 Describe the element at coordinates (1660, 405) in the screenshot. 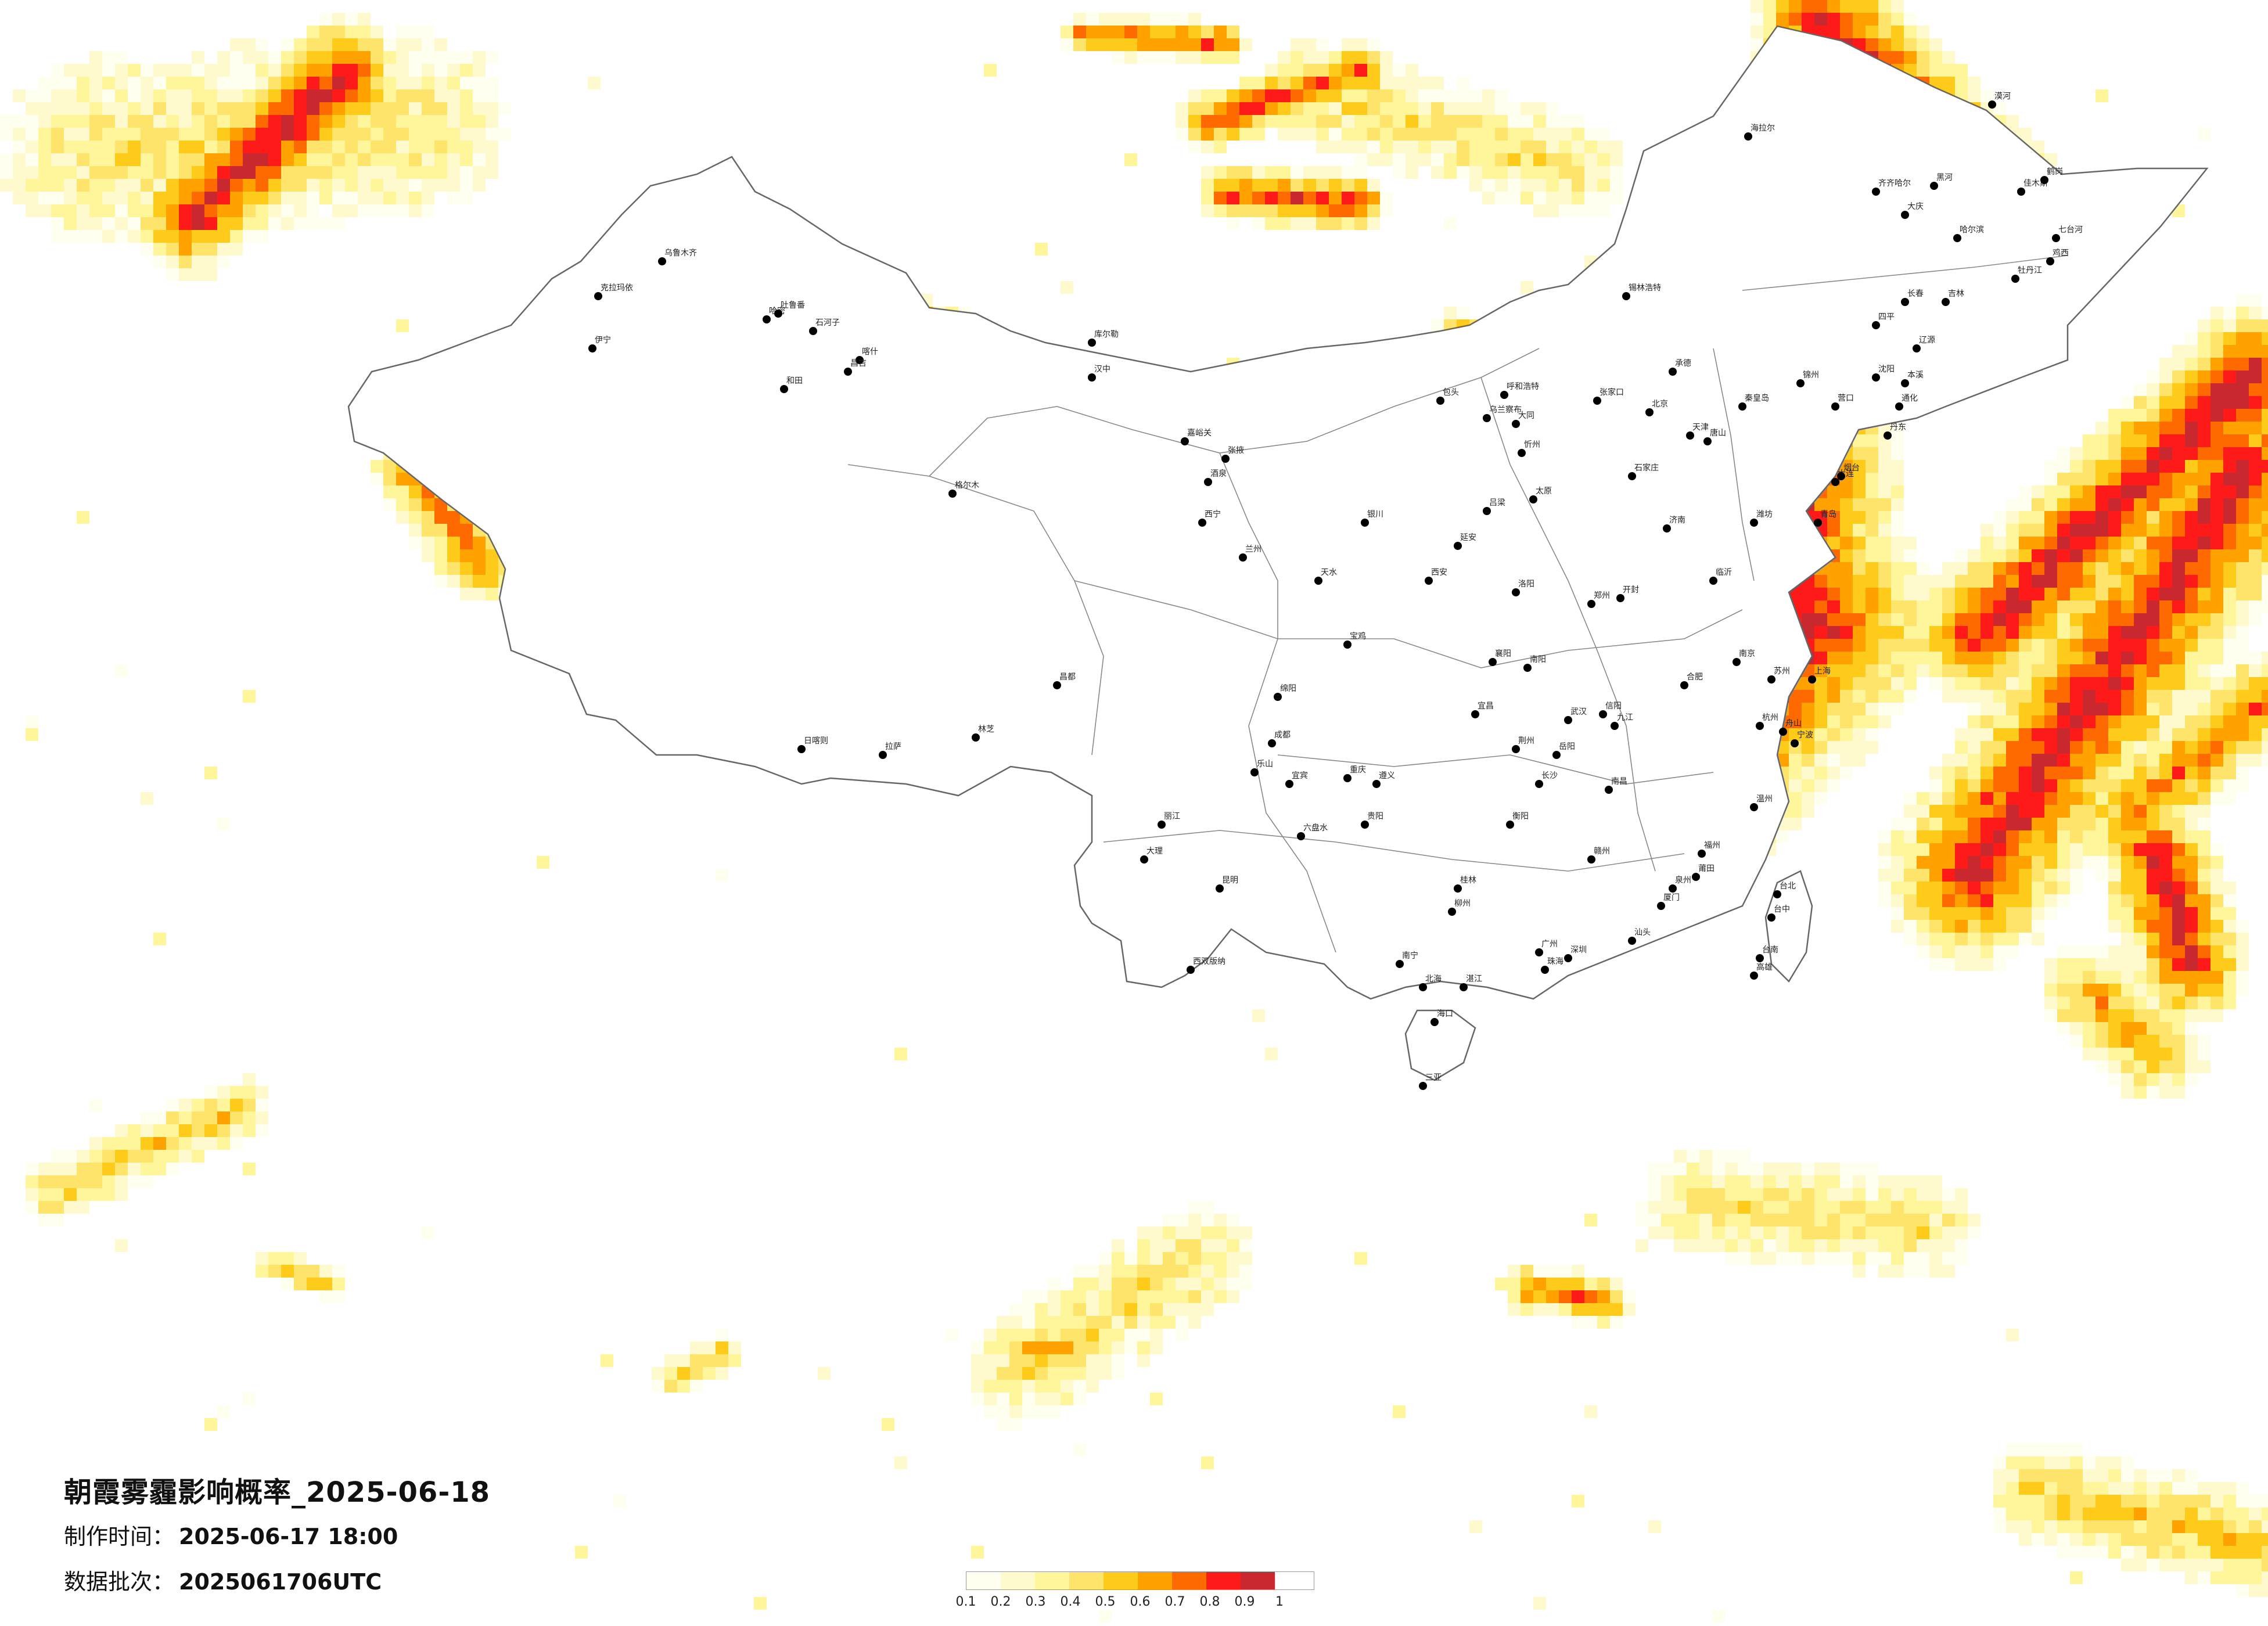

I see `city-label: 北京` at that location.